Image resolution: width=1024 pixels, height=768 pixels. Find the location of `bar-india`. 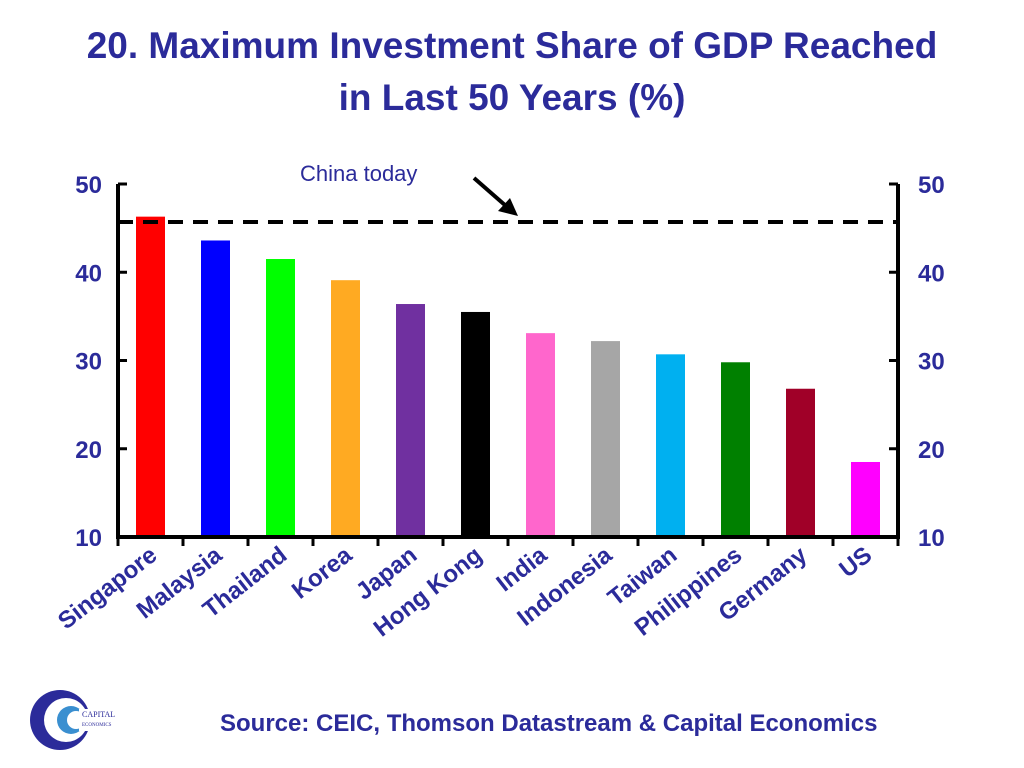

bar-india is located at coordinates (540, 435).